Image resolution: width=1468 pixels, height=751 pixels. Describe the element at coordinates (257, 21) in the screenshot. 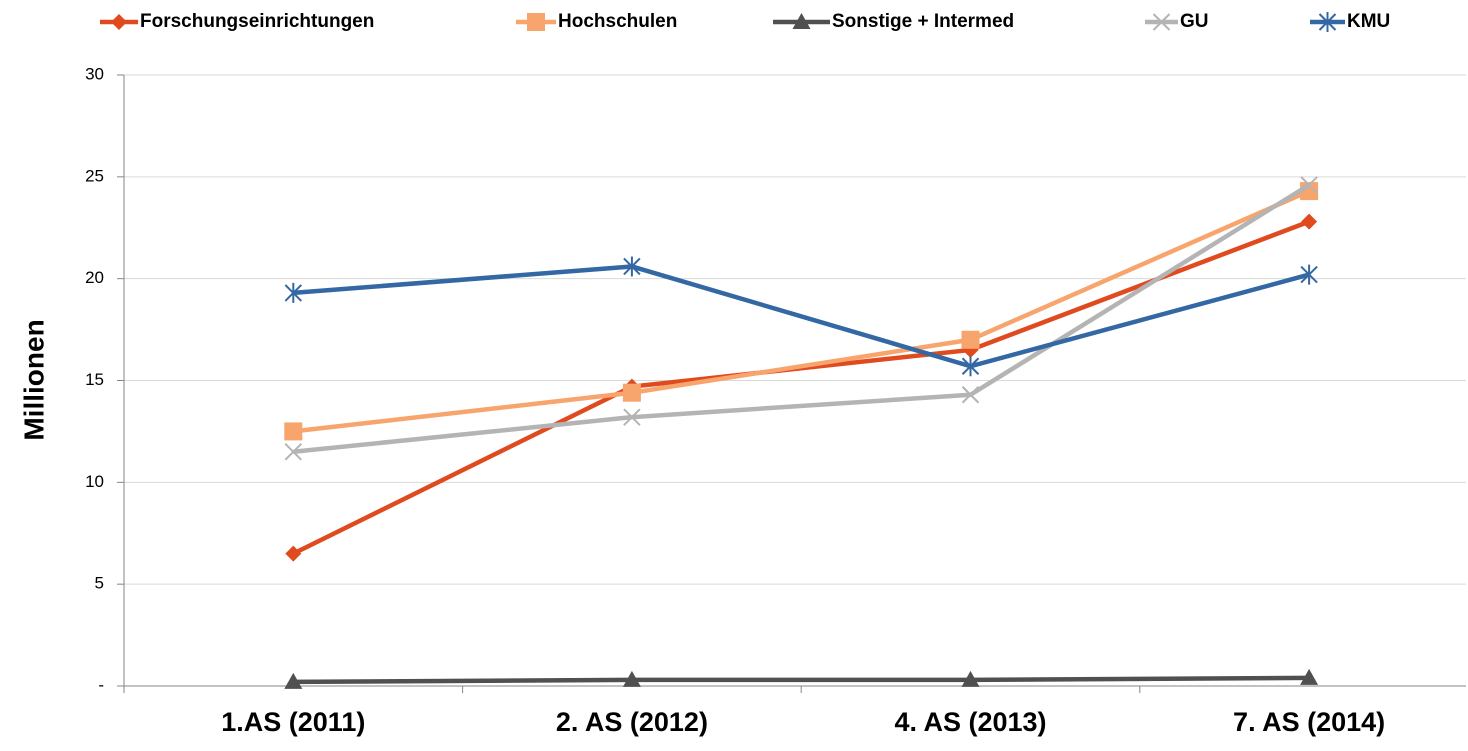

I see `legend-label: Forschungseinrichtungen` at that location.